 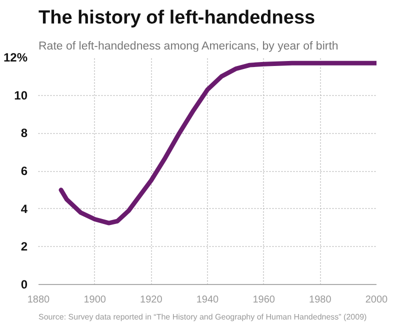 I want to click on x-tick-label: 1900, so click(x=95, y=300).